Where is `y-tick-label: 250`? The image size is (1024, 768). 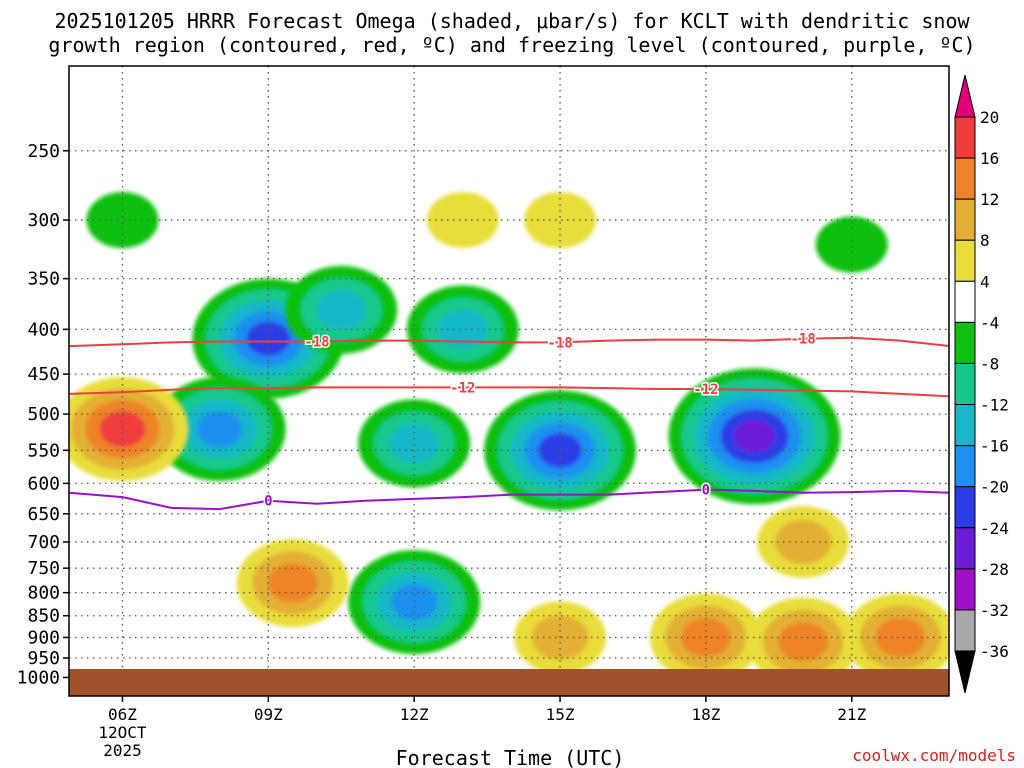
y-tick-label: 250 is located at coordinates (43, 151).